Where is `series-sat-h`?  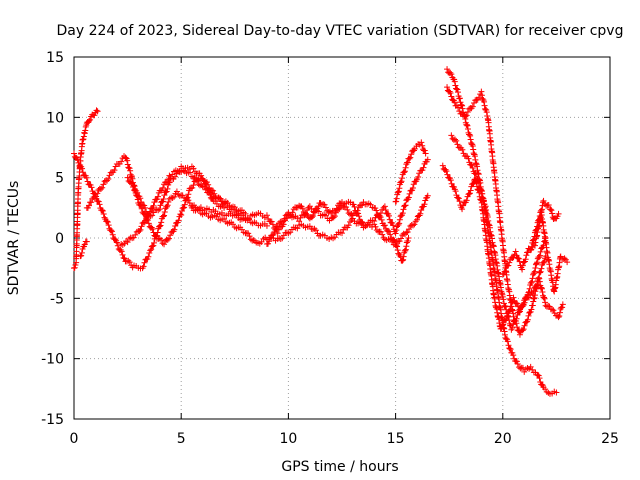
series-sat-h is located at coordinates (336, 196).